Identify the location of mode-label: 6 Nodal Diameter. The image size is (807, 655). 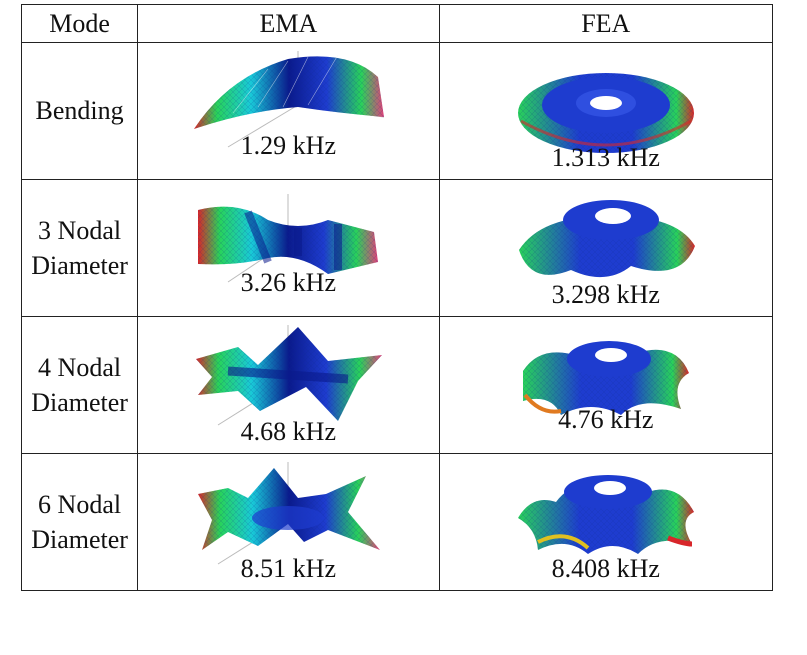
(79, 522).